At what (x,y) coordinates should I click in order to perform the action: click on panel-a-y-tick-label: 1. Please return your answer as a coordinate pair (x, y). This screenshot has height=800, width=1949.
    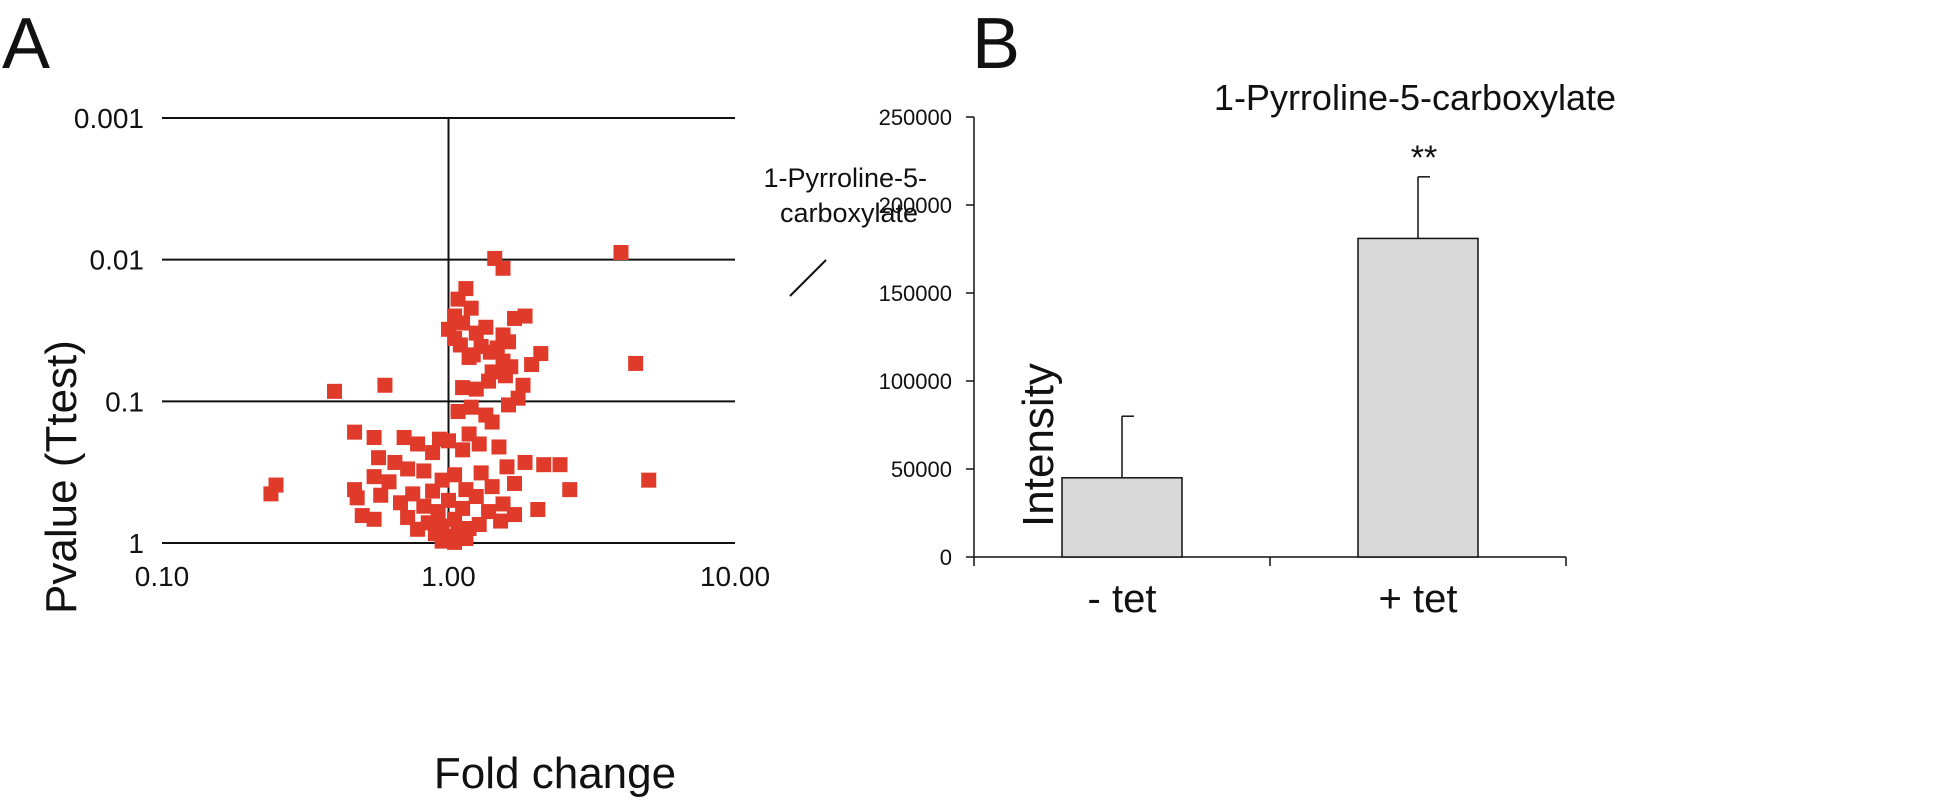
    Looking at the image, I should click on (136, 543).